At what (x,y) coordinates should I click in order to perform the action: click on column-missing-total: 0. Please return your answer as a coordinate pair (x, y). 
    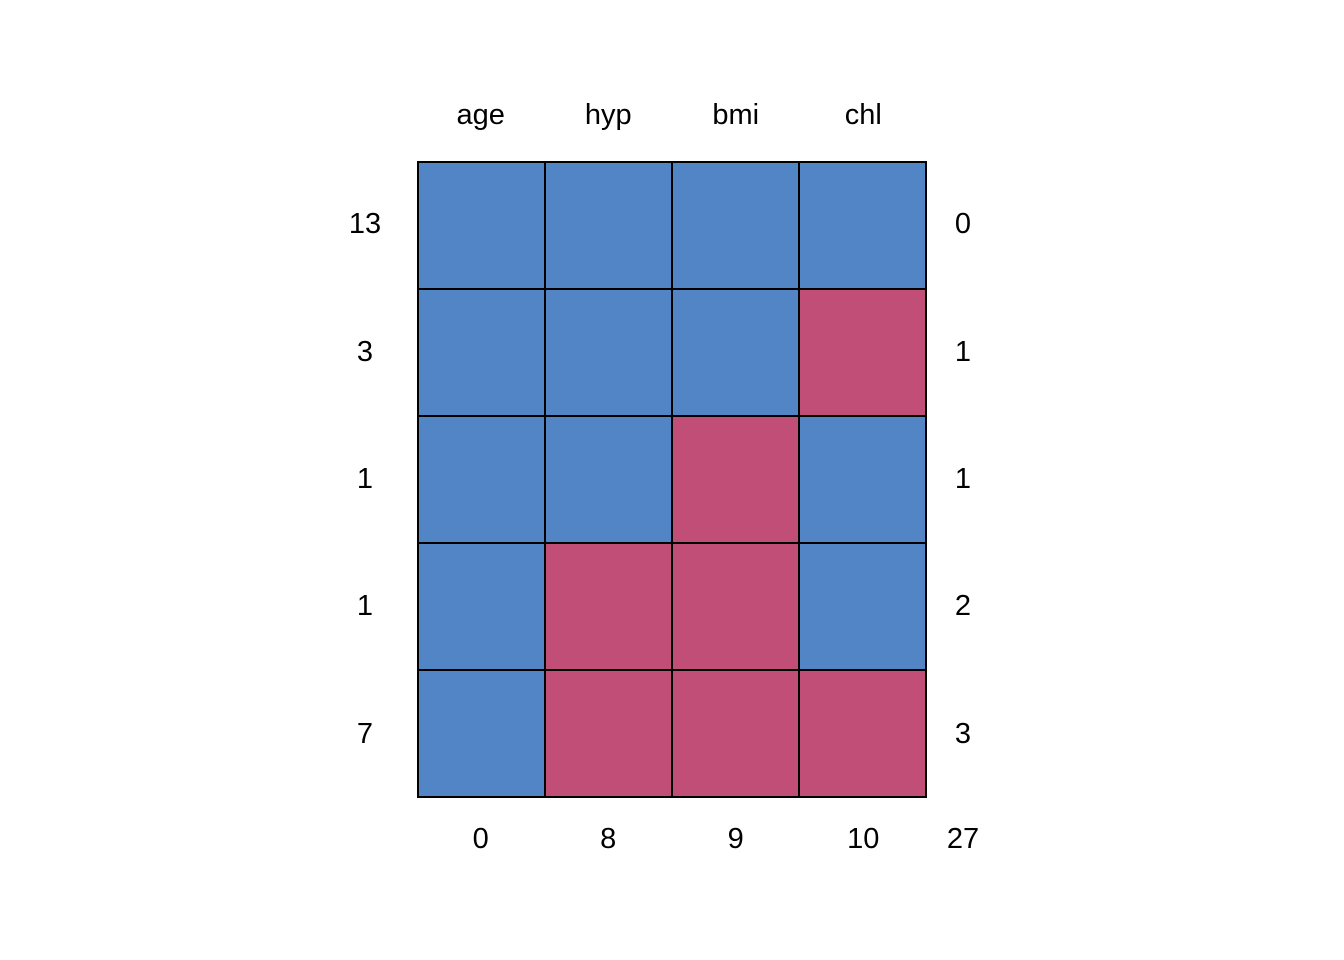
    Looking at the image, I should click on (480, 839).